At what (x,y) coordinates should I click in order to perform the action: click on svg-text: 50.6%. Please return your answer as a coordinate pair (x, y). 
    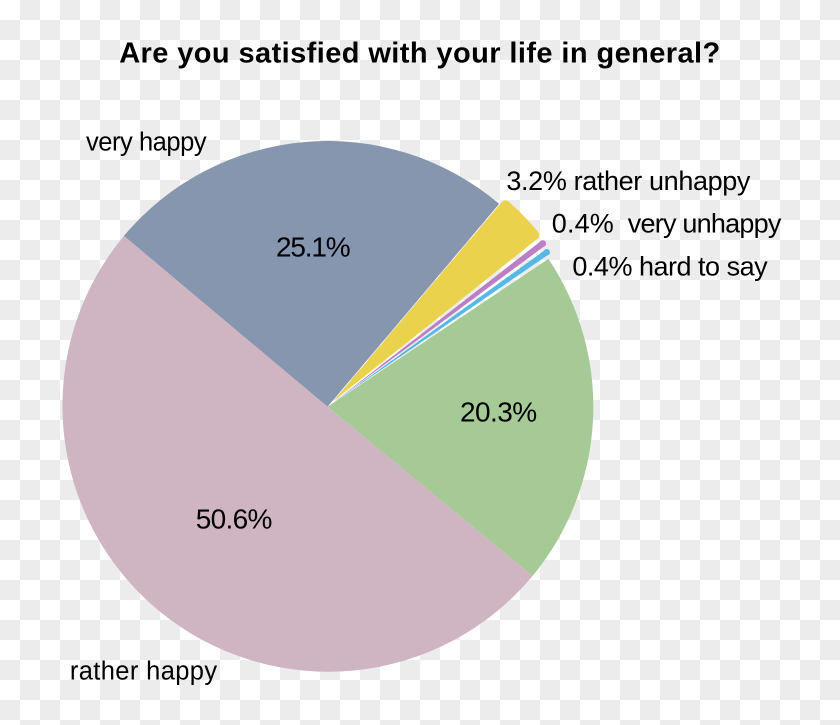
    Looking at the image, I should click on (234, 519).